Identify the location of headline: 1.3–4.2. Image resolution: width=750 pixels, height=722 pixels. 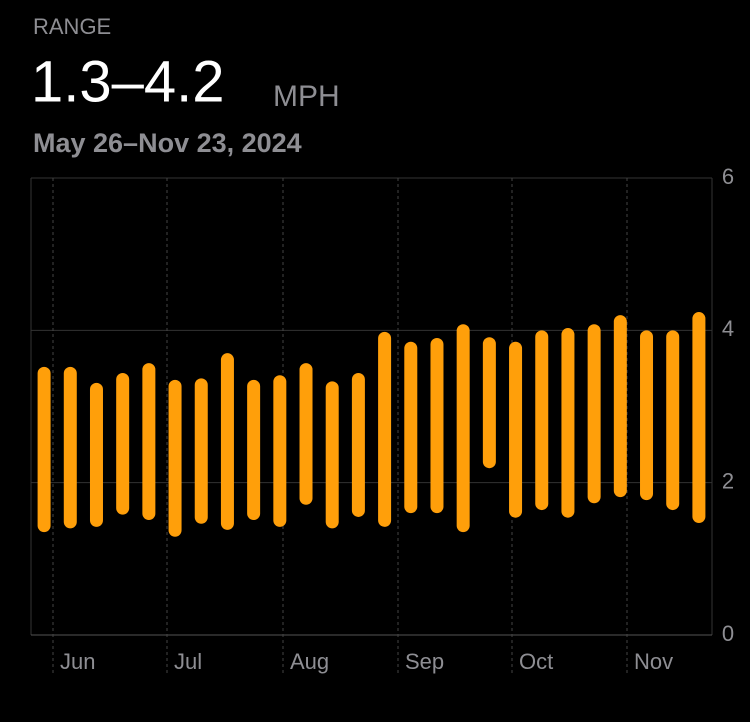
(128, 81).